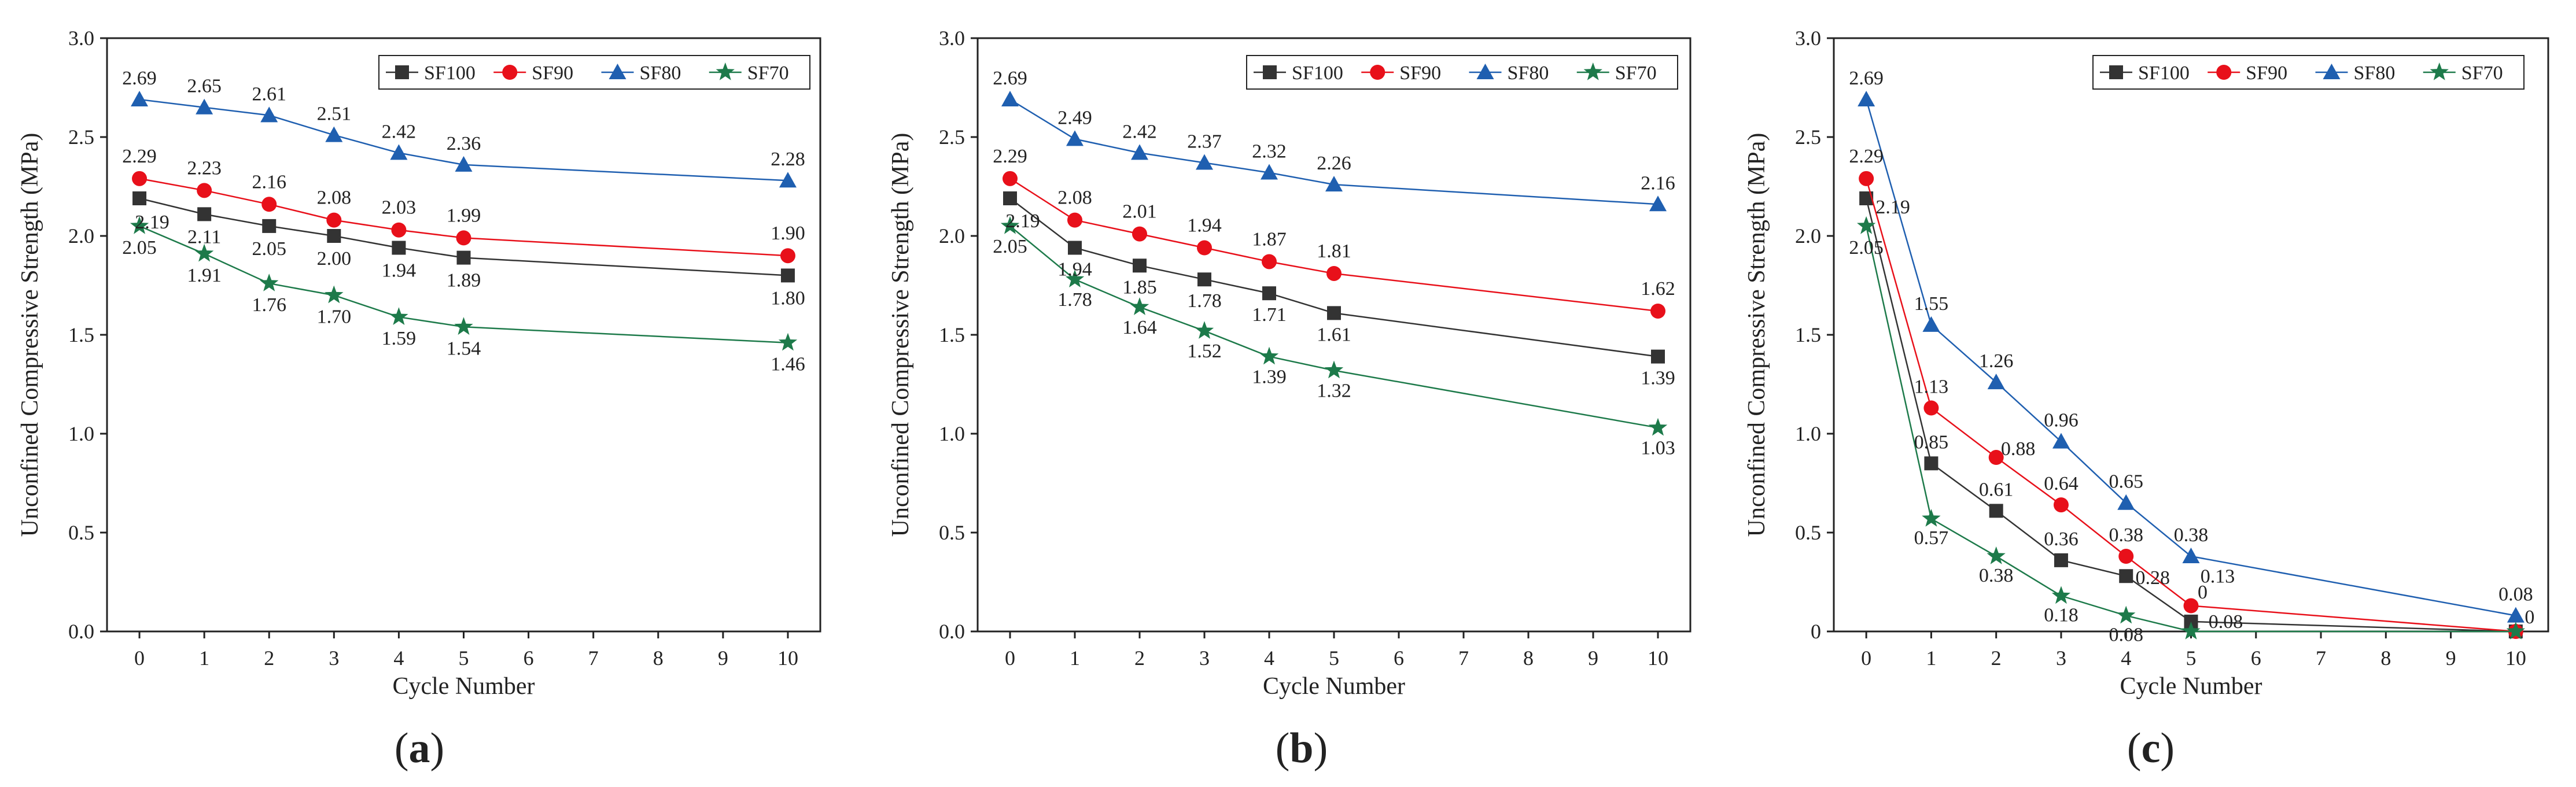 The image size is (2576, 787). Describe the element at coordinates (2515, 594) in the screenshot. I see `data-label-sf80: 0.08` at that location.